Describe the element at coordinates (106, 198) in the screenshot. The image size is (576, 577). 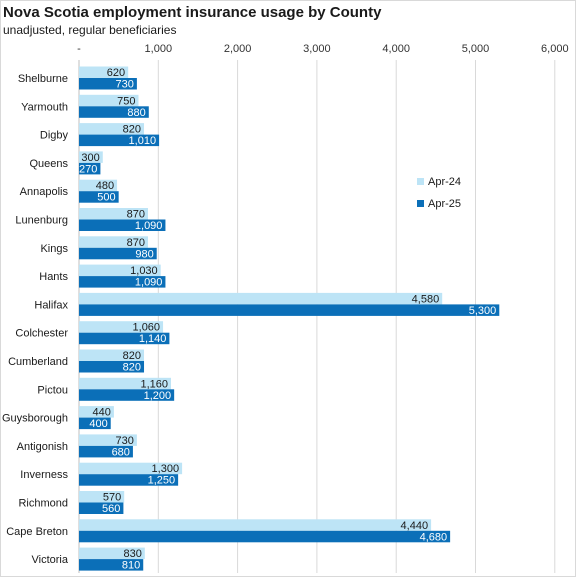
I see `data-label-apr25: 500` at that location.